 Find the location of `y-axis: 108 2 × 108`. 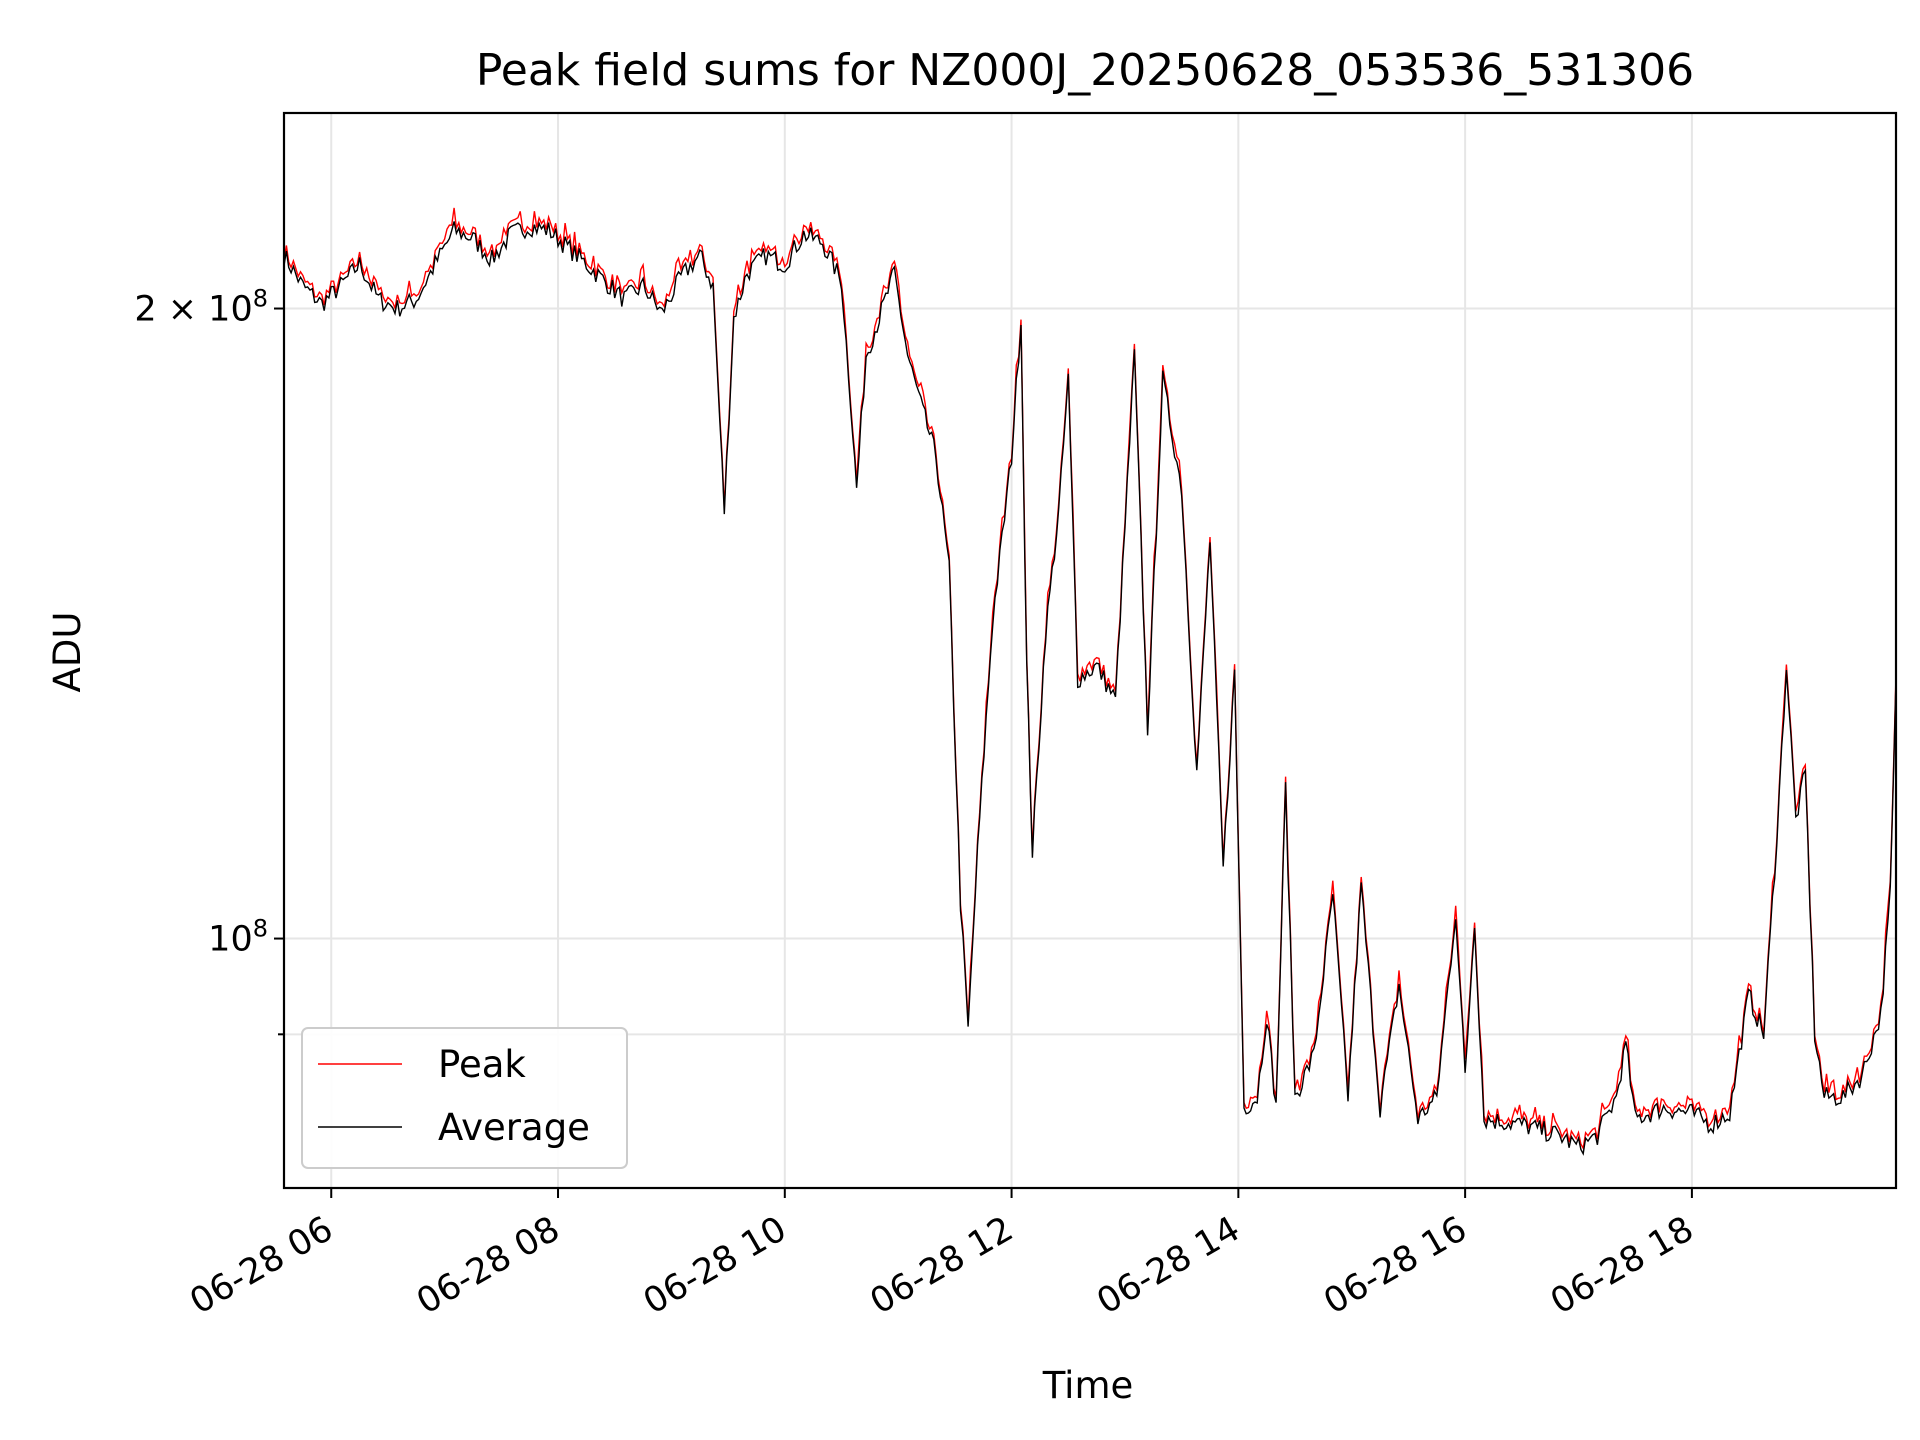

y-axis: 108 2 × 108 is located at coordinates (209, 660).